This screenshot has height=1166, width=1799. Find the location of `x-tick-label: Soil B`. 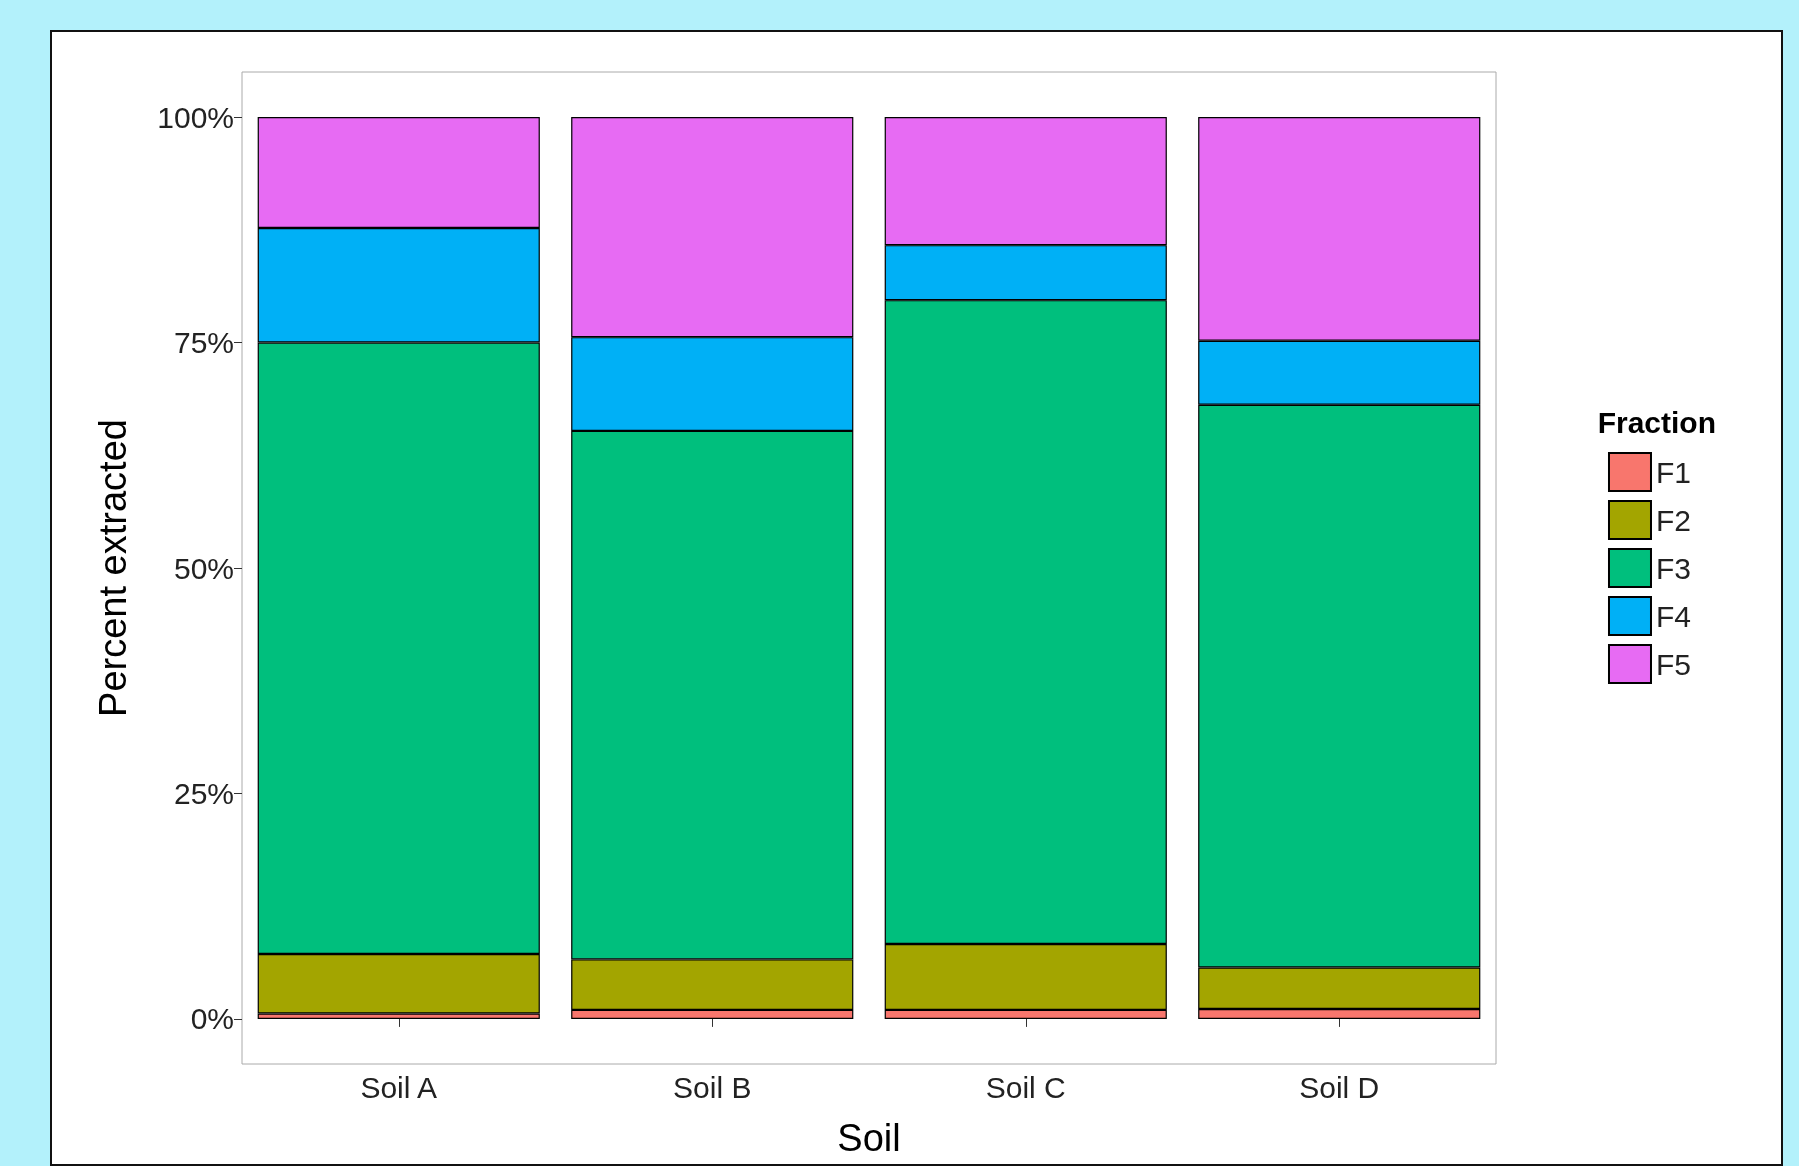

x-tick-label: Soil B is located at coordinates (712, 1087).